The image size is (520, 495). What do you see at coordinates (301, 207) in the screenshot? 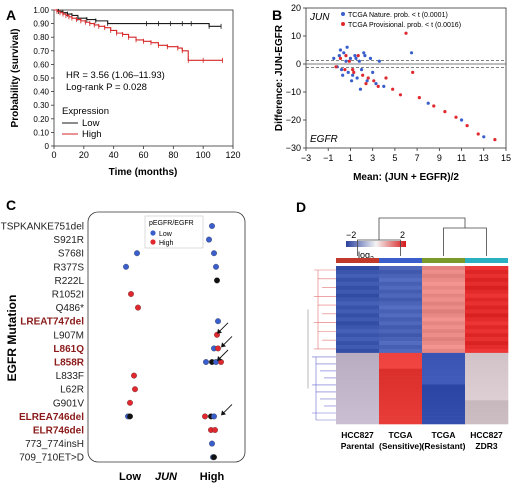
I see `panel-label-d: D` at bounding box center [301, 207].